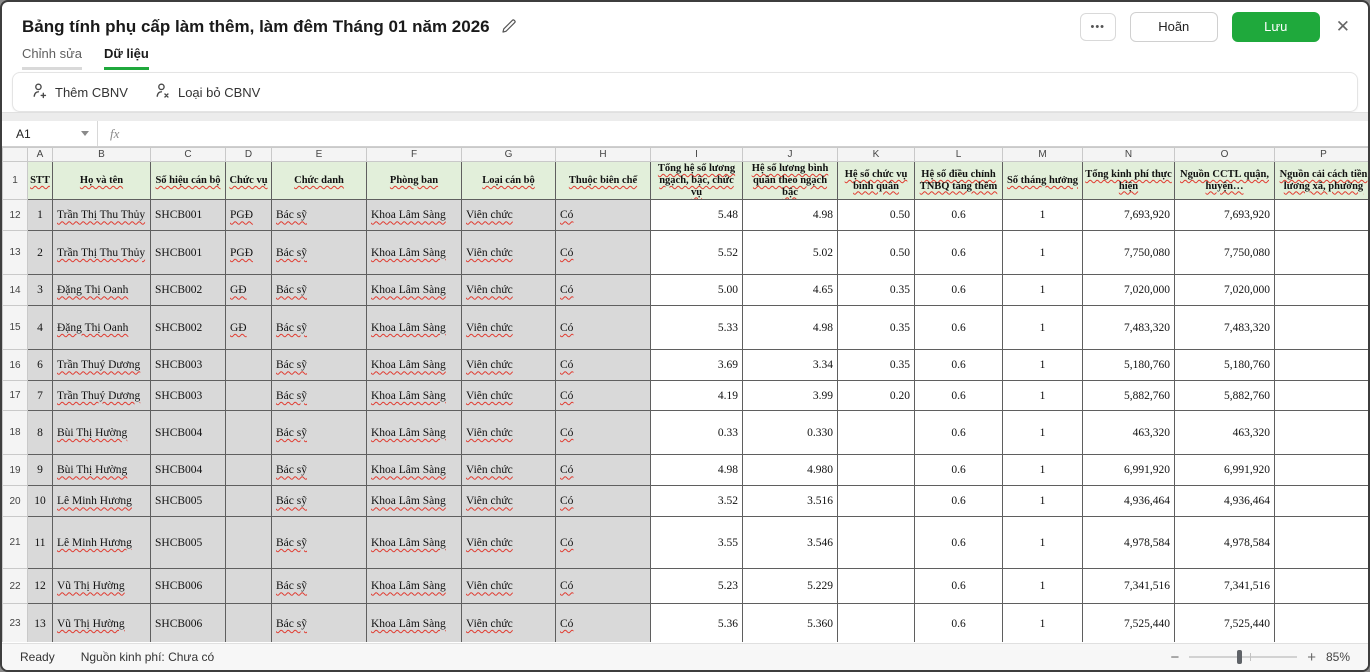  I want to click on cell-O12: 7,693,920, so click(1224, 215).